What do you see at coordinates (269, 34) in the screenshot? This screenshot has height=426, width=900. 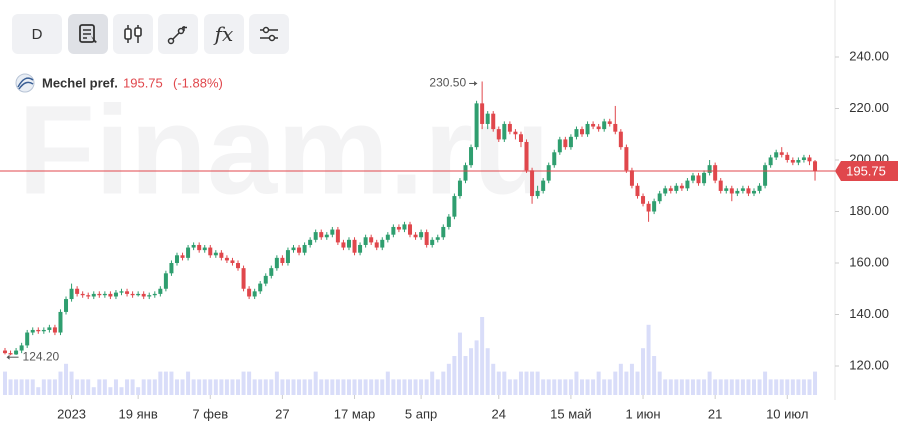 I see `settings-button` at bounding box center [269, 34].